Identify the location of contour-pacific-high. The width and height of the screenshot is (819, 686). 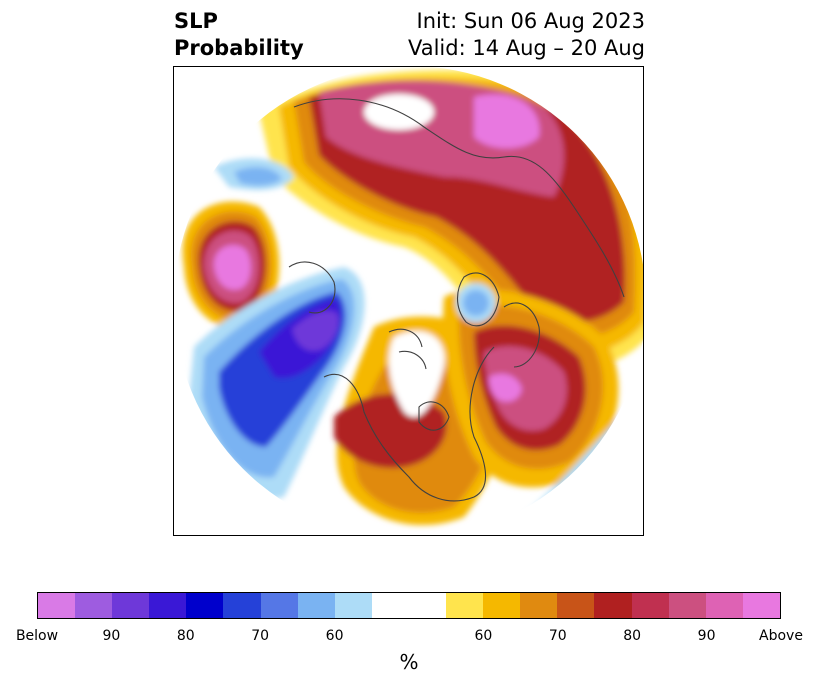
(232, 267).